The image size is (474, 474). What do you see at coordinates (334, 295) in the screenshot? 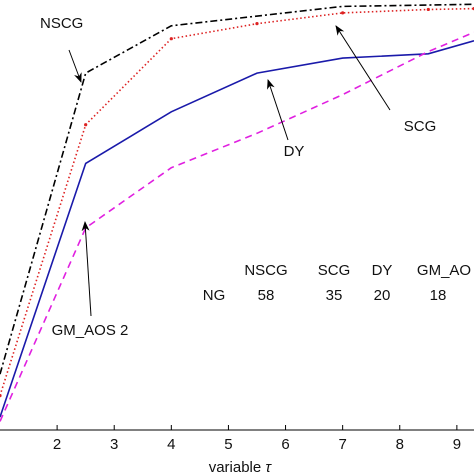
I see `table-cell: 35` at bounding box center [334, 295].